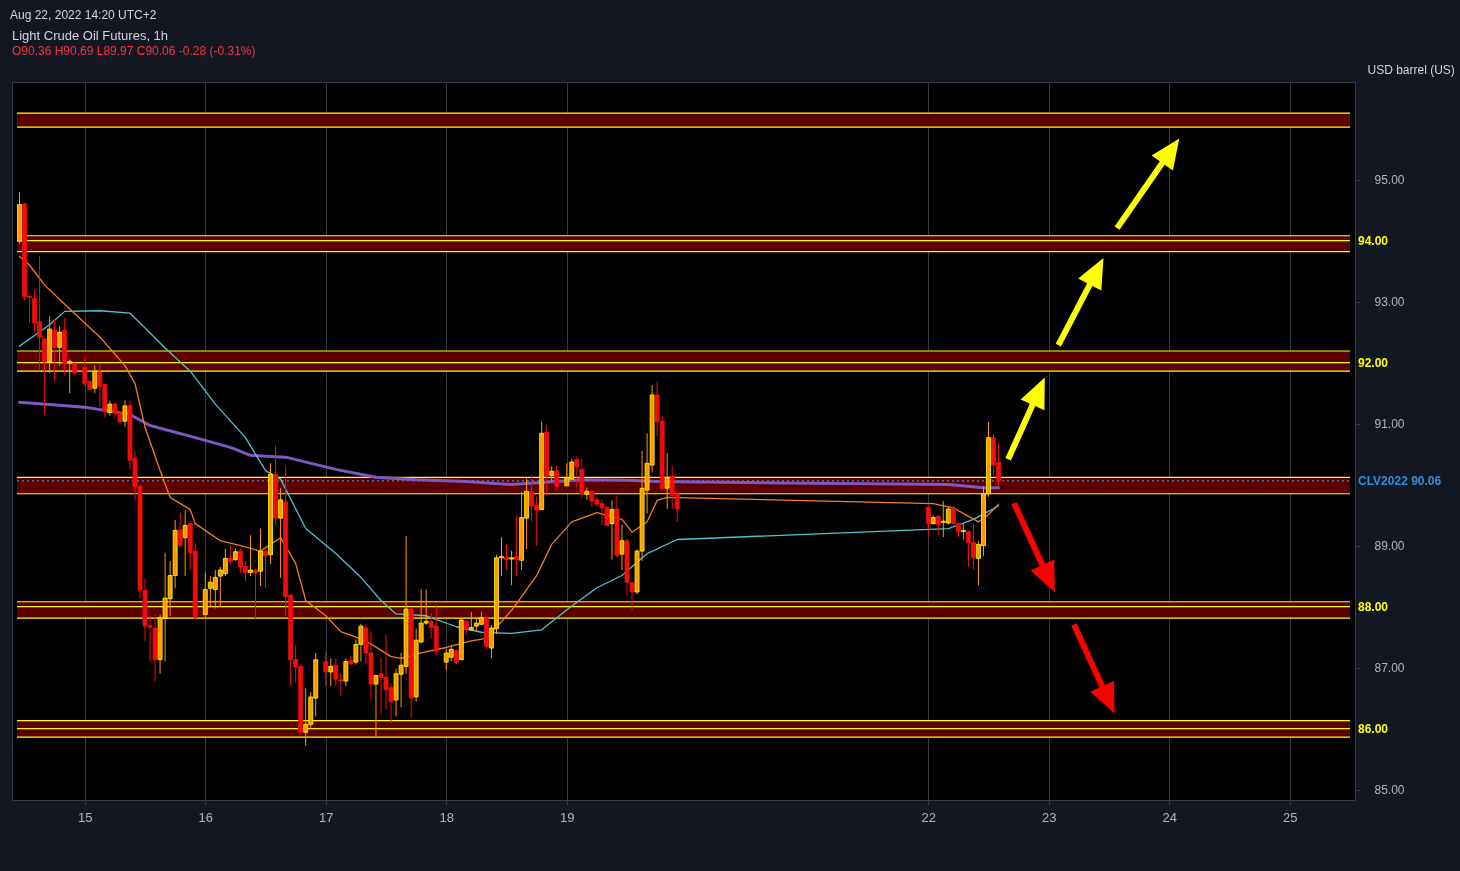  What do you see at coordinates (1389, 302) in the screenshot?
I see `y-tick-label: 93.00` at bounding box center [1389, 302].